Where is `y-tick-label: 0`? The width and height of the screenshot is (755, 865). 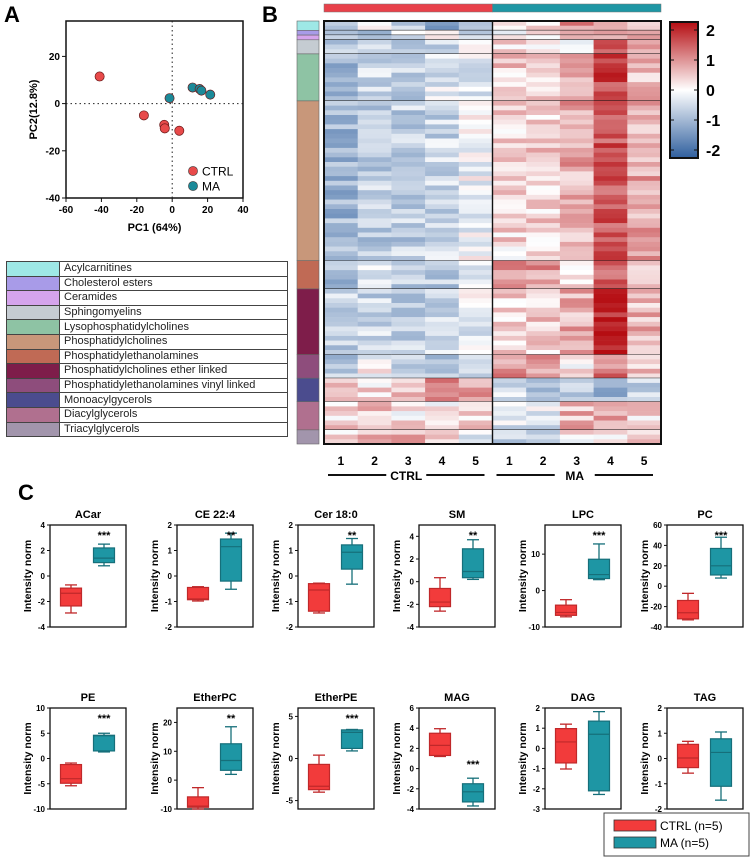
y-tick-label: 0 is located at coordinates (43, 576).